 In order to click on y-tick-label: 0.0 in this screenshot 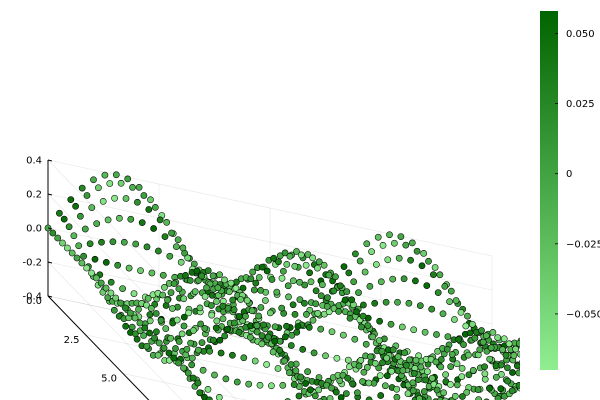, I will do `click(34, 301)`.